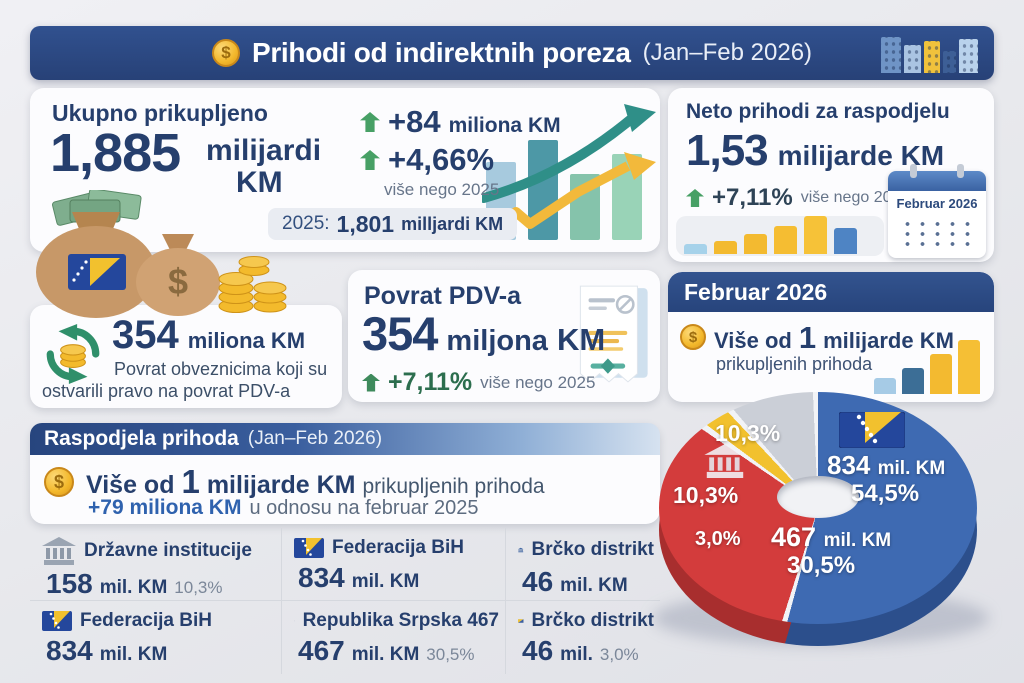  What do you see at coordinates (166, 391) in the screenshot?
I see `refund-desc-line2: ostvarili pravo na povrat PDV-a` at bounding box center [166, 391].